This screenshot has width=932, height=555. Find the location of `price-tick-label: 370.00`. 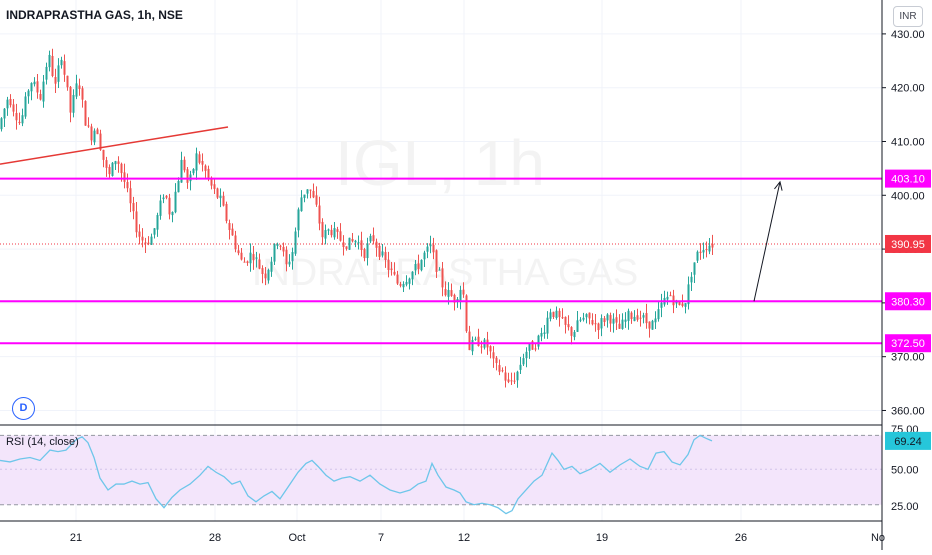

price-tick-label: 370.00 is located at coordinates (908, 358).